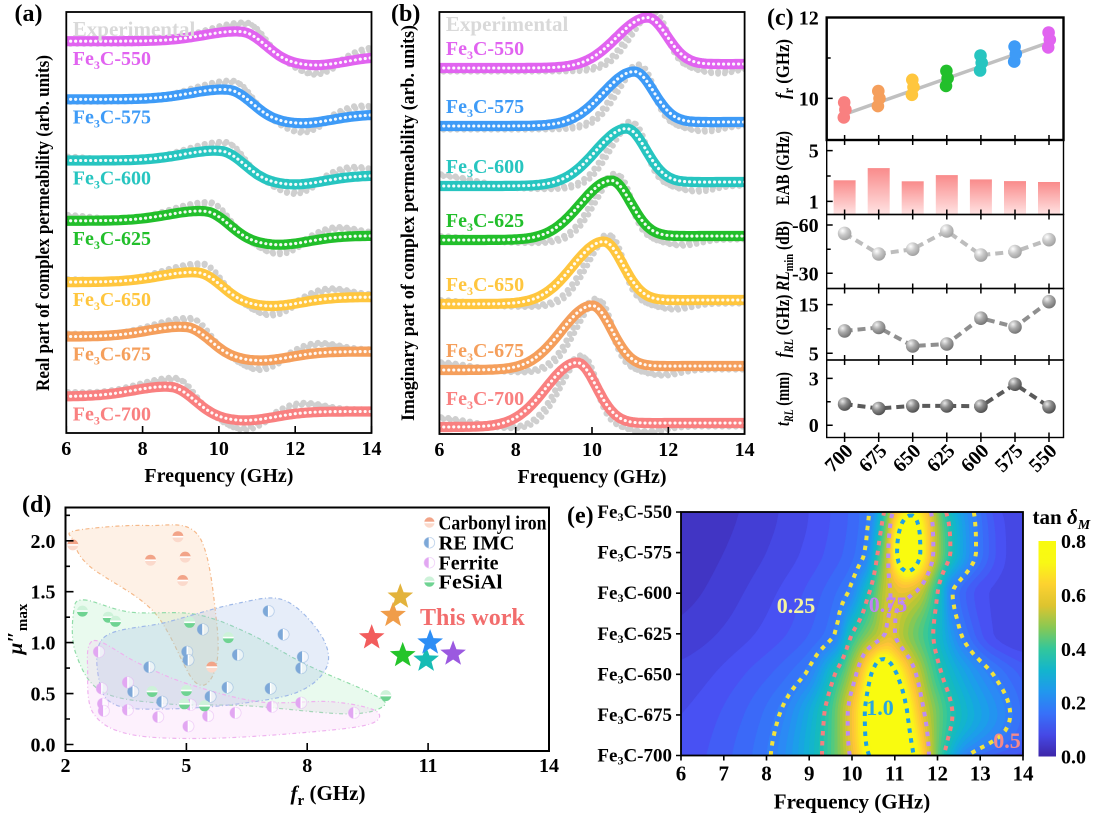 The height and width of the screenshot is (818, 1096). What do you see at coordinates (805, 226) in the screenshot?
I see `svg-text: -60` at bounding box center [805, 226].